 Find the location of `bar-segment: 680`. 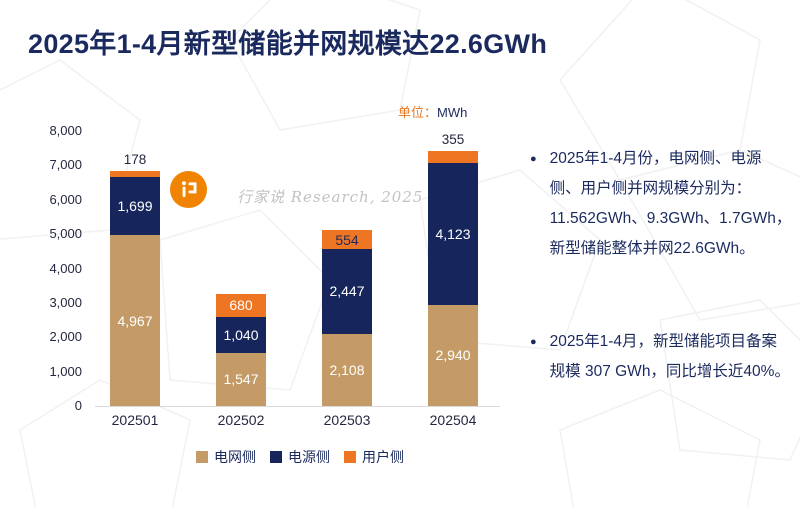

bar-segment: 680 is located at coordinates (241, 305).